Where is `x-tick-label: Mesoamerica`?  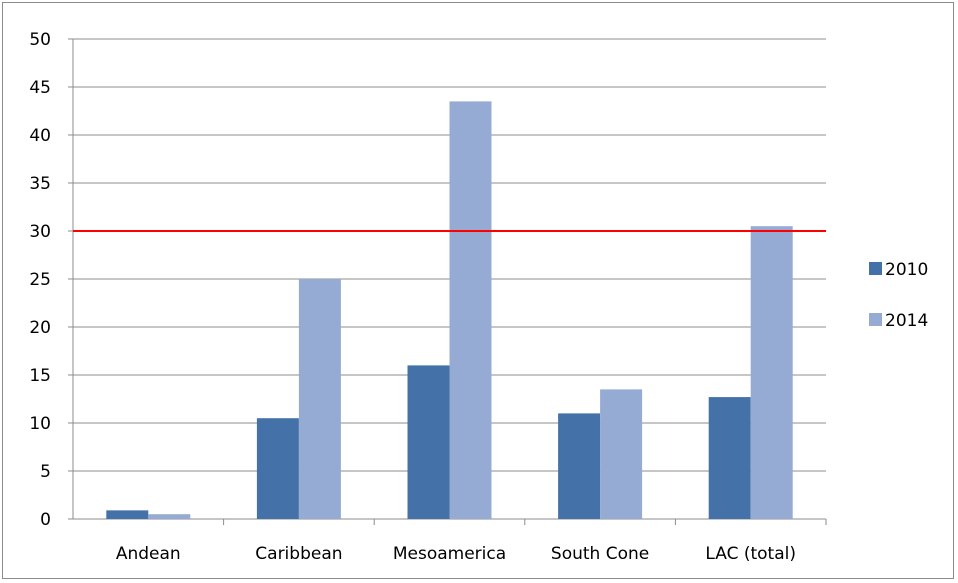 x-tick-label: Mesoamerica is located at coordinates (449, 554).